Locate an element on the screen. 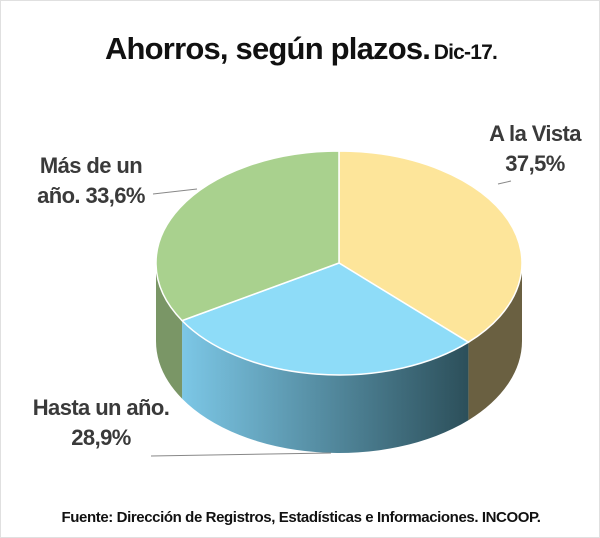 Image resolution: width=600 pixels, height=538 pixels. category-label: A la Vista is located at coordinates (535, 133).